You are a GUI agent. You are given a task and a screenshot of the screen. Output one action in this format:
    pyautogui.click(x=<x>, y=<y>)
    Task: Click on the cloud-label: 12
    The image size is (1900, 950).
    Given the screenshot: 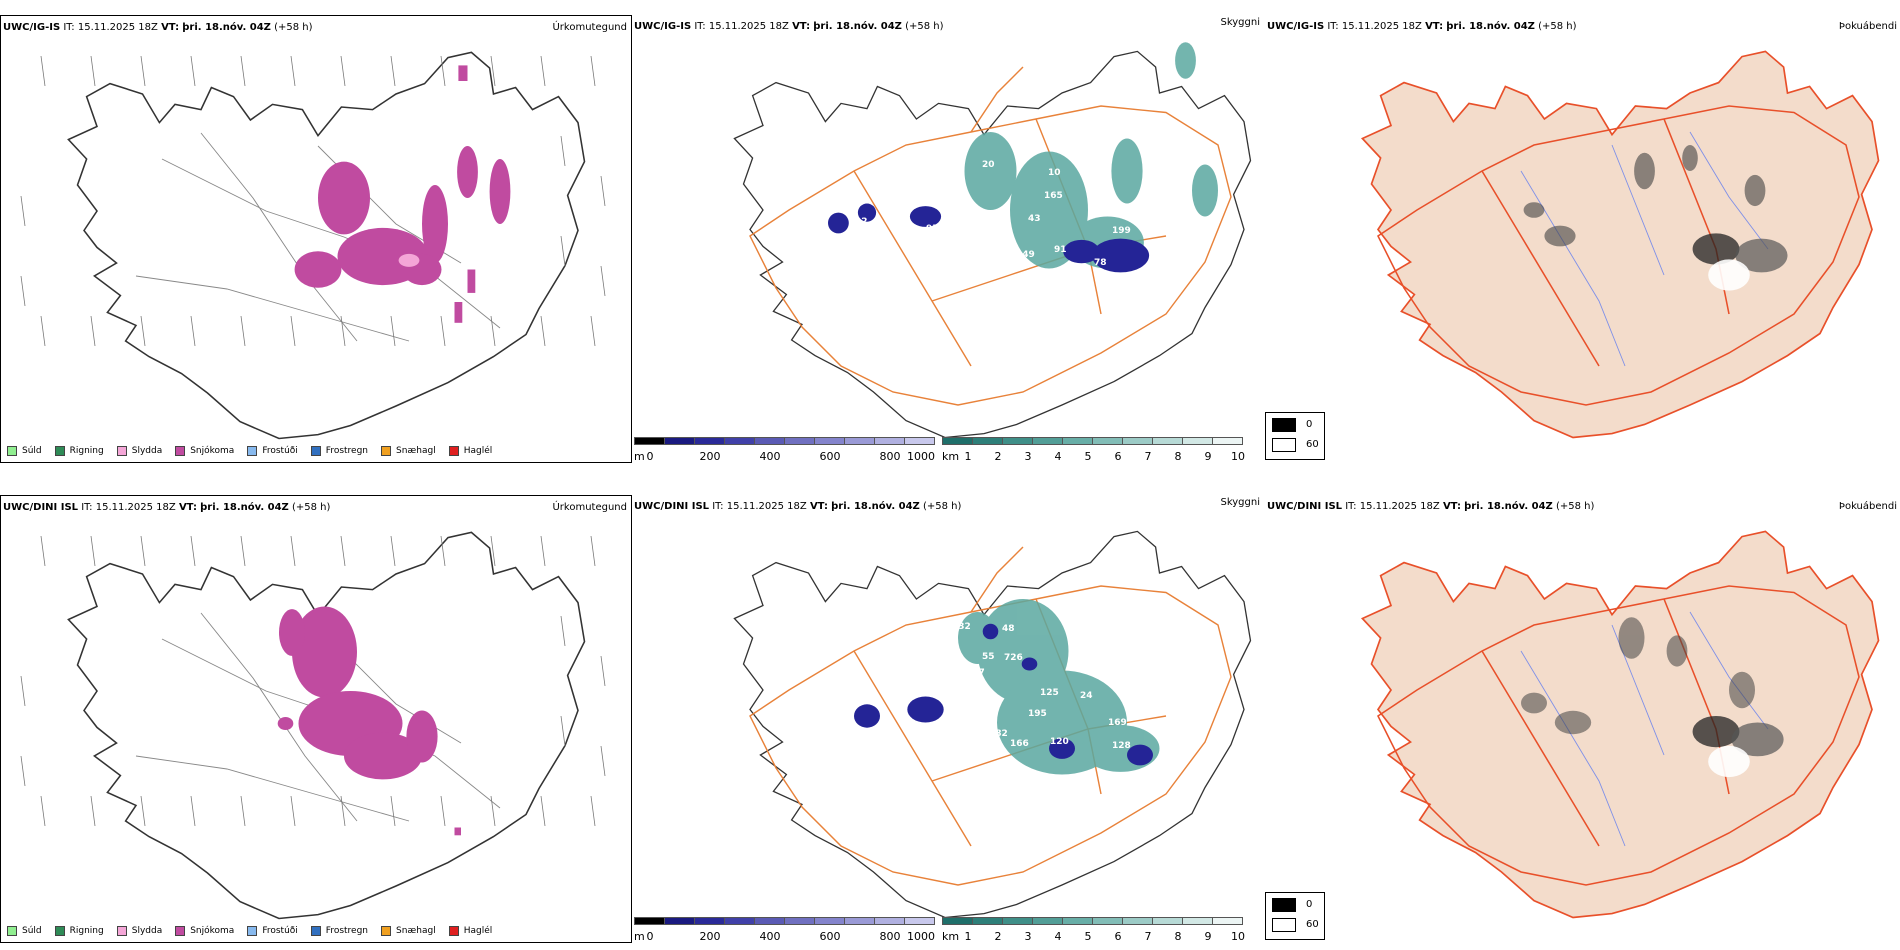 What is the action you would take?
    pyautogui.click(x=861, y=222)
    